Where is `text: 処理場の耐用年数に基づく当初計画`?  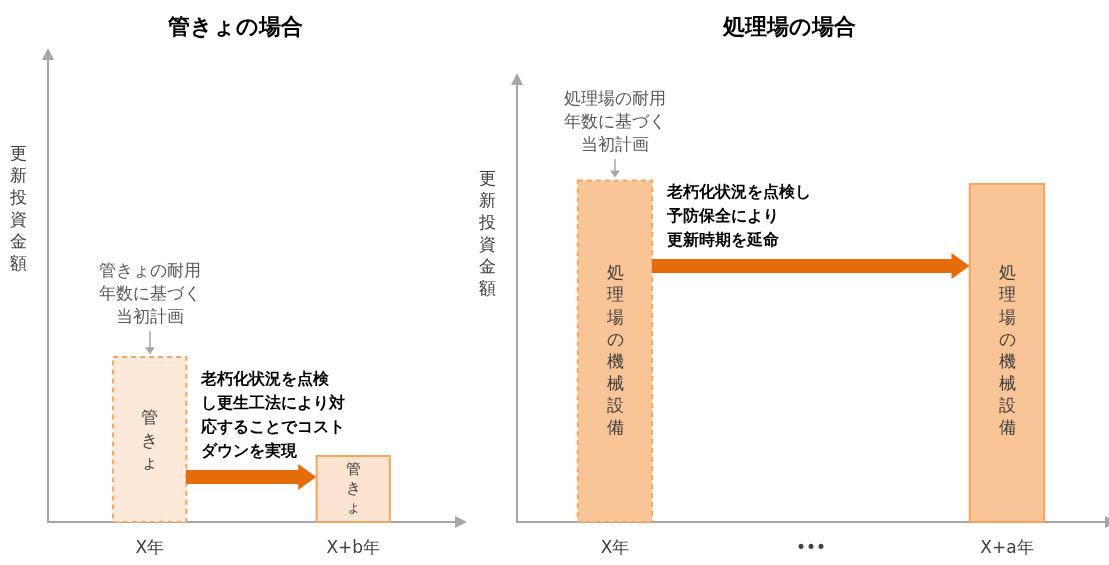 text: 処理場の耐用年数に基づく当初計画 is located at coordinates (615, 120).